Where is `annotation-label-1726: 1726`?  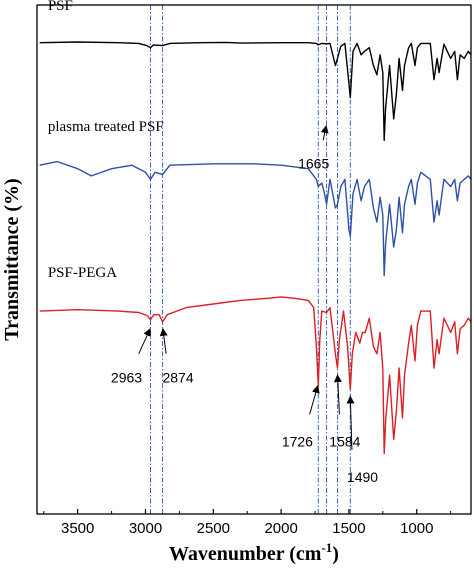
annotation-label-1726: 1726 is located at coordinates (297, 441).